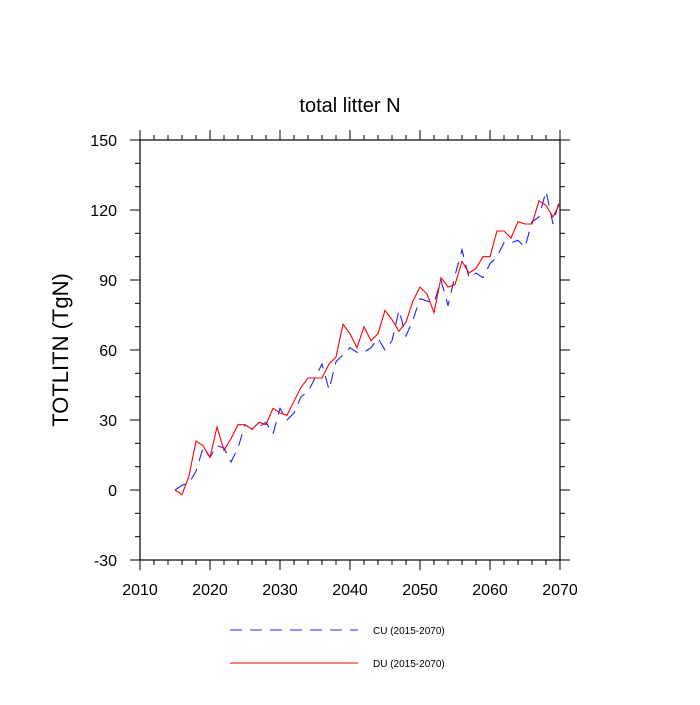  What do you see at coordinates (490, 590) in the screenshot?
I see `x-tick-label: 2060` at bounding box center [490, 590].